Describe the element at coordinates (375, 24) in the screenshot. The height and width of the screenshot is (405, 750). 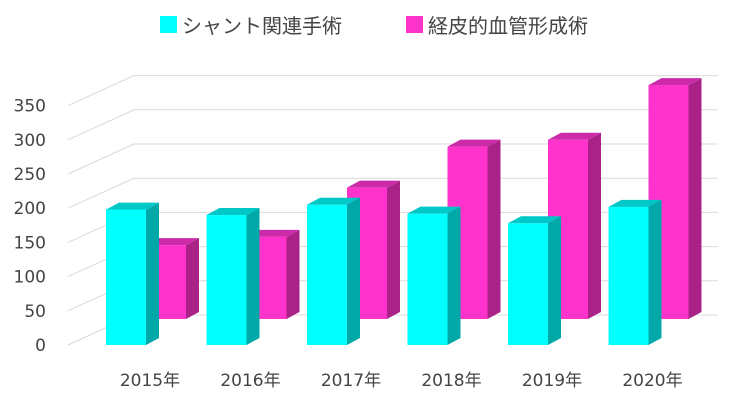
I see `legend: シャント関連手術 経皮的血管形成術` at that location.